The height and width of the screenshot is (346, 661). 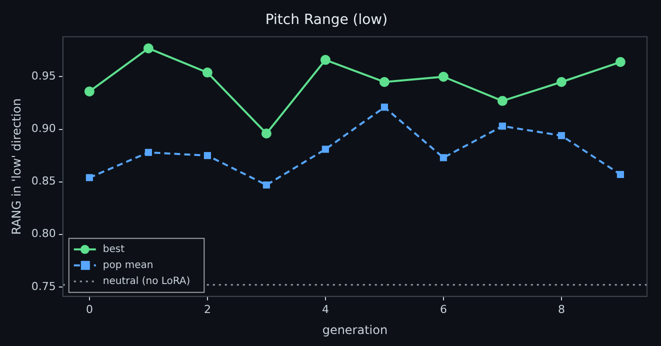 I want to click on x-axis-title: generation, so click(x=355, y=329).